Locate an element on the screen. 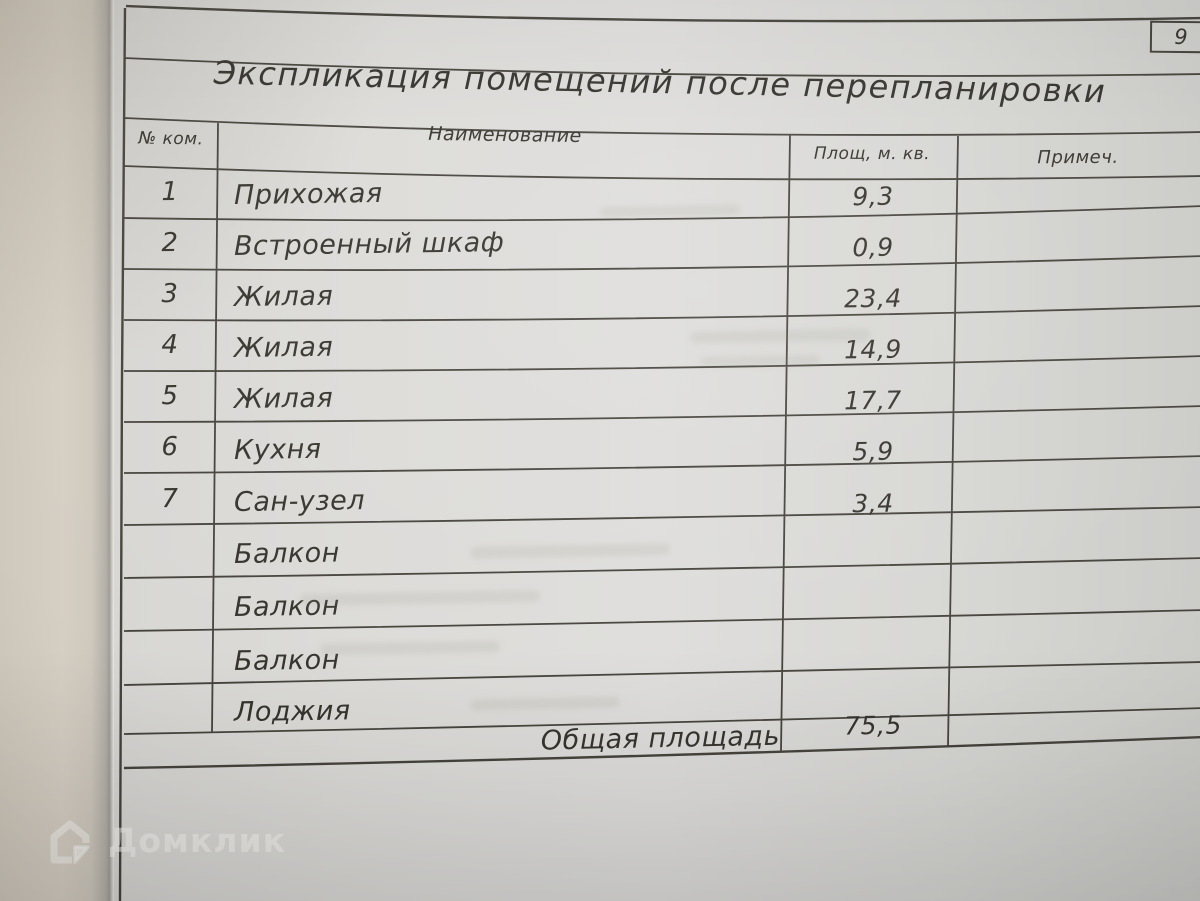 This screenshot has height=901, width=1200. row-number: 6 is located at coordinates (170, 447).